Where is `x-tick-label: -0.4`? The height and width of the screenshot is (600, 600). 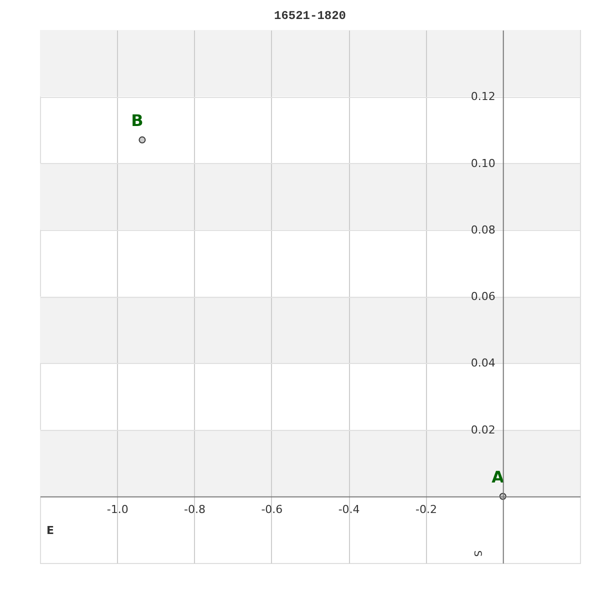
x-tick-label: -0.4 is located at coordinates (349, 509).